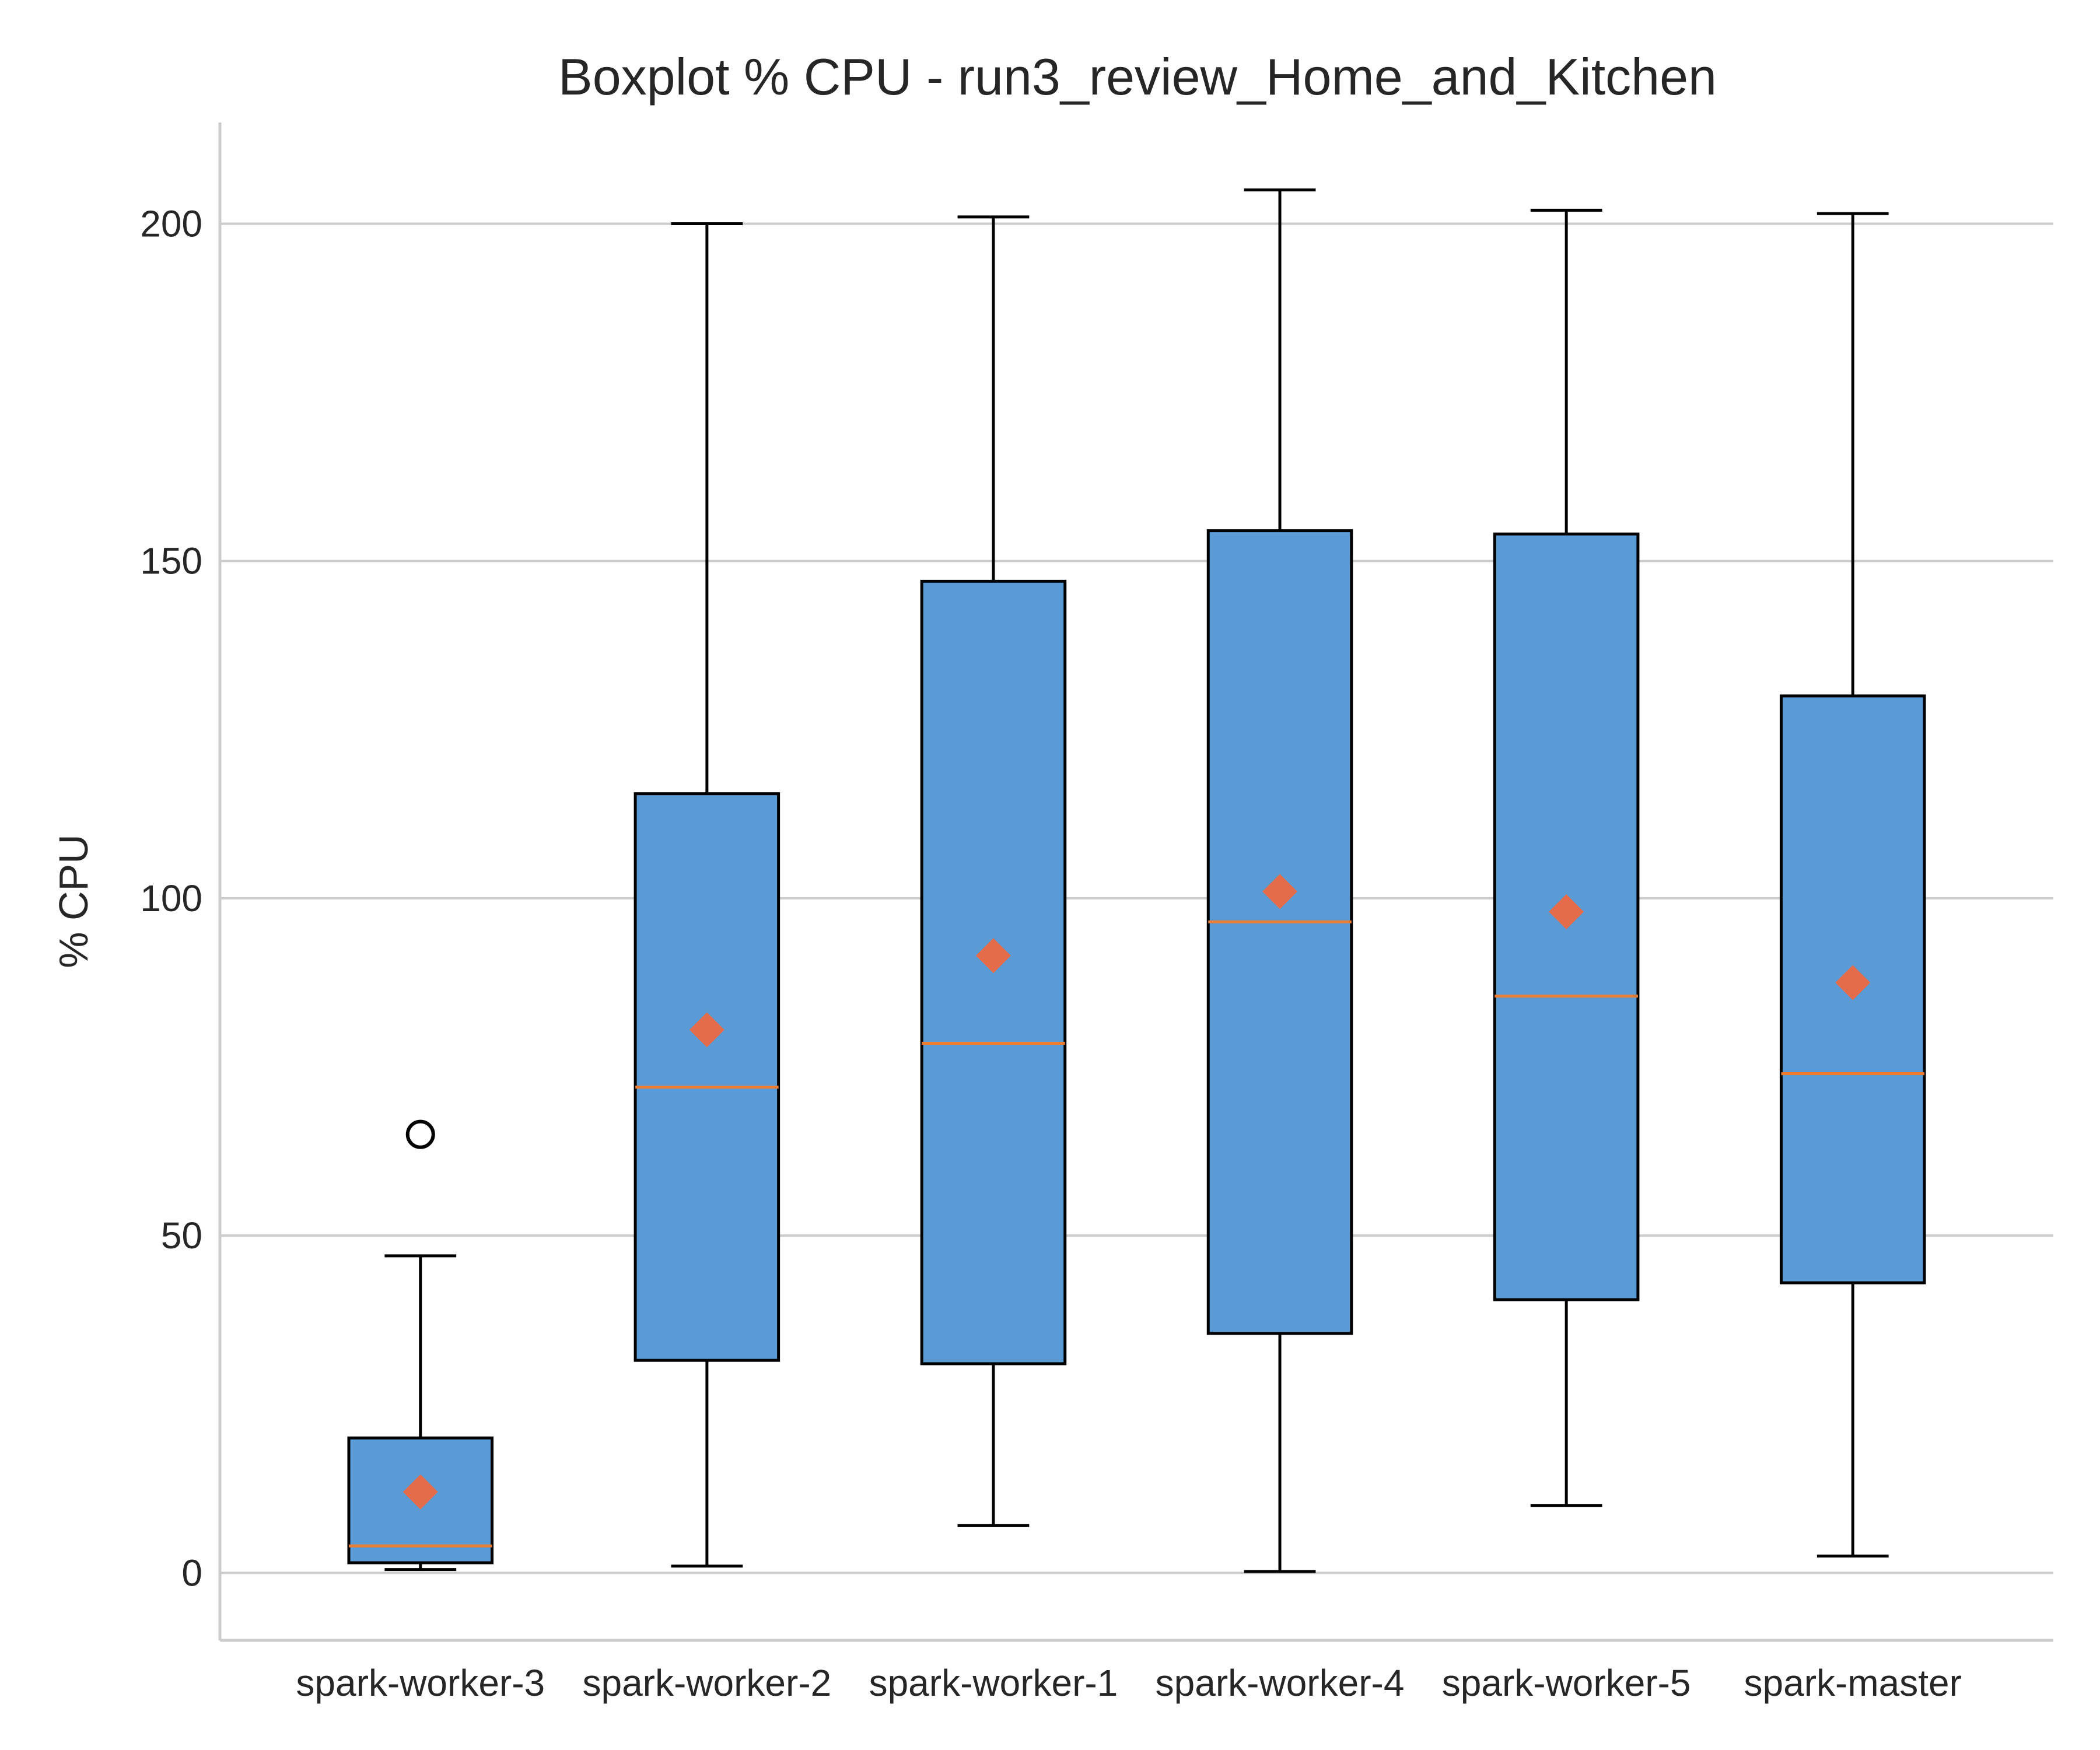 Image resolution: width=2100 pixels, height=1750 pixels. What do you see at coordinates (993, 1683) in the screenshot?
I see `x-tick-label: spark-worker-1` at bounding box center [993, 1683].